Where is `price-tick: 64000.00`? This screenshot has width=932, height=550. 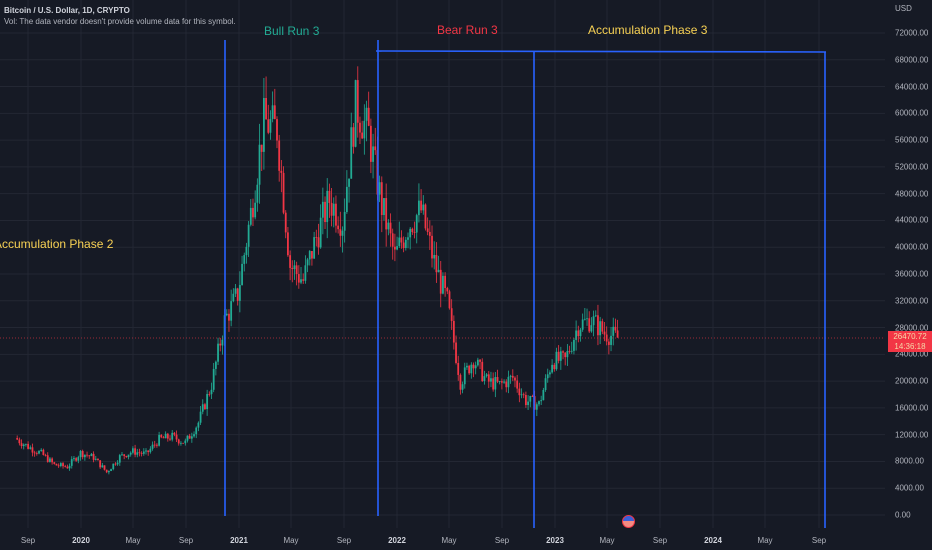 price-tick: 64000.00 is located at coordinates (912, 87).